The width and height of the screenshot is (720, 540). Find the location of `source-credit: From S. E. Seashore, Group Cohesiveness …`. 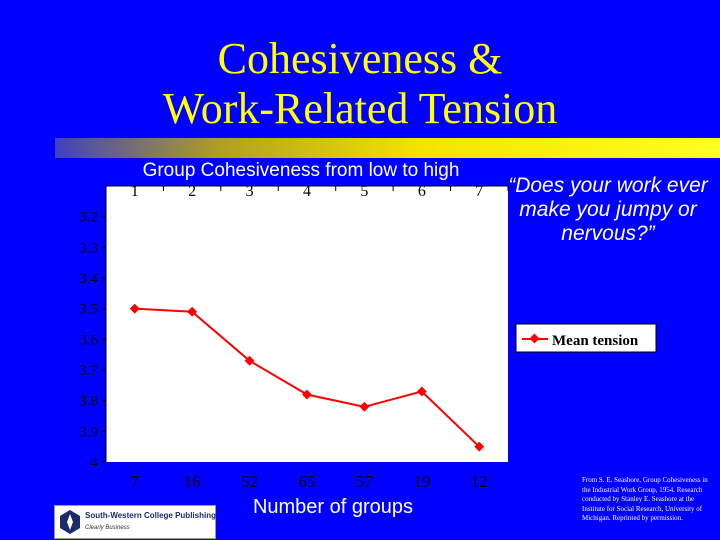

source-credit: From S. E. Seashore, Group Cohesiveness … is located at coordinates (645, 499).